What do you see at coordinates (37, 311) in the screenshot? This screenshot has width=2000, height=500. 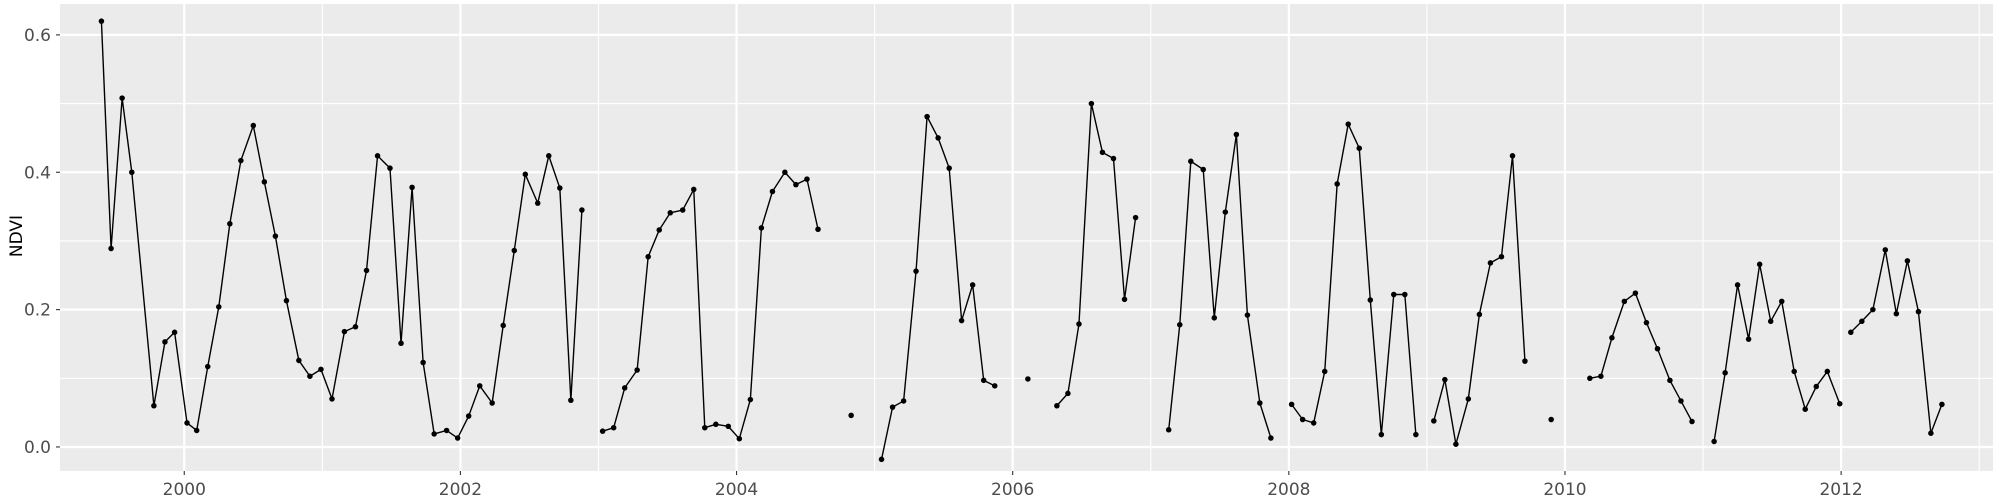 I see `y-tick-label: 0.2` at bounding box center [37, 311].